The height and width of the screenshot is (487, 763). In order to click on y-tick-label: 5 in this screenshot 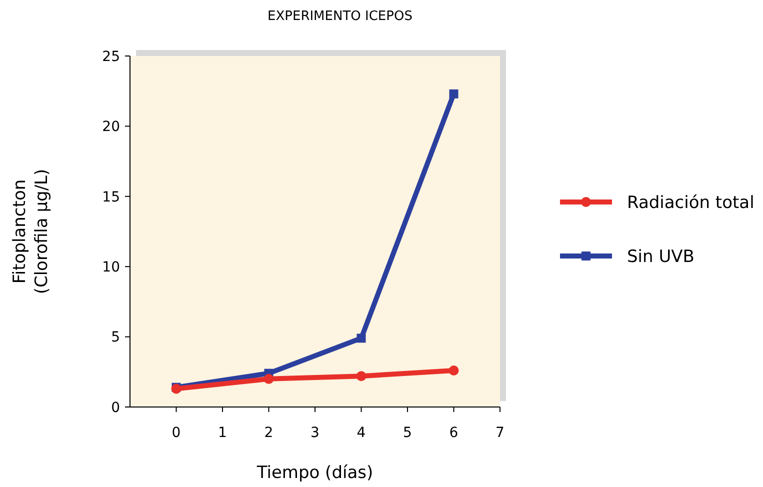, I will do `click(115, 338)`.